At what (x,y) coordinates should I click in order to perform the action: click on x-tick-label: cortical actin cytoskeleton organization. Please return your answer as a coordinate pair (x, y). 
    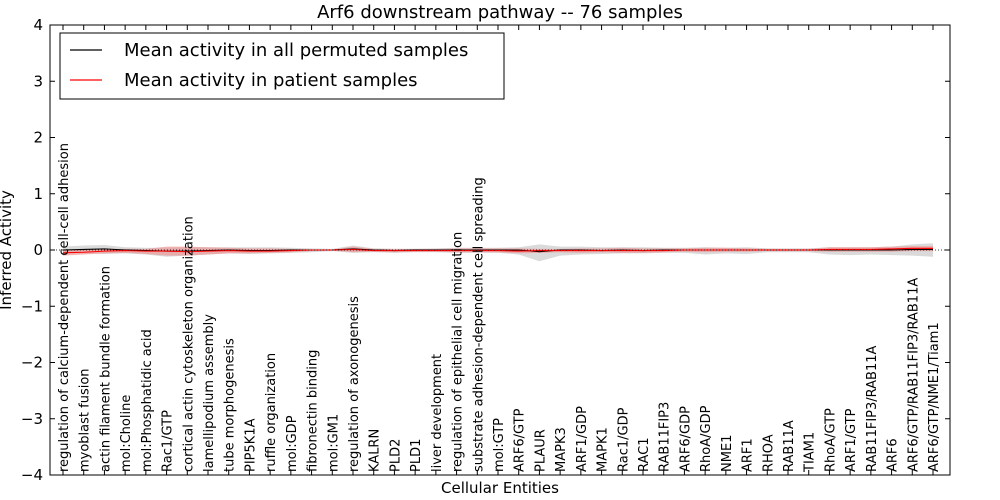
    Looking at the image, I should click on (188, 344).